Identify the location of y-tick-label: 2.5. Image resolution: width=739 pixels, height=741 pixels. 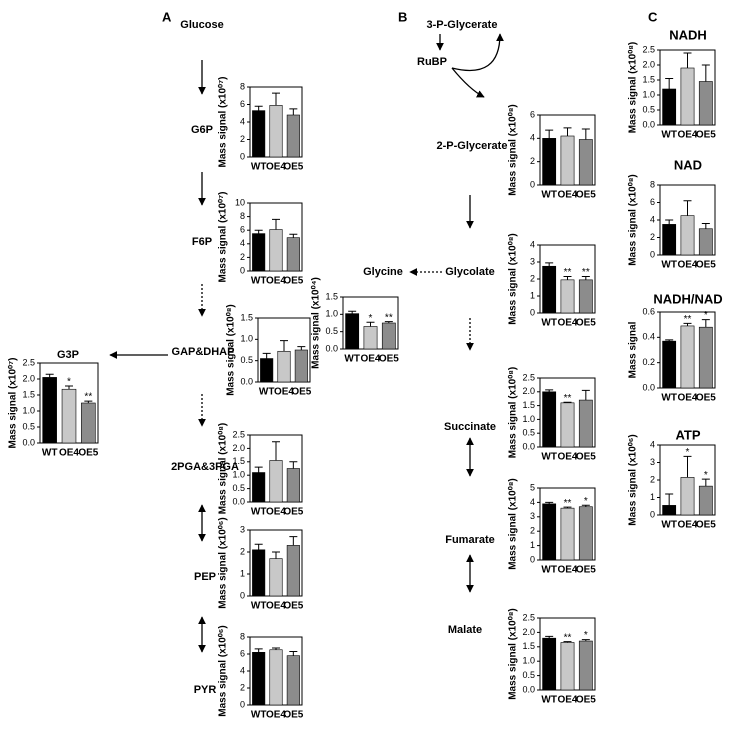
(28, 362).